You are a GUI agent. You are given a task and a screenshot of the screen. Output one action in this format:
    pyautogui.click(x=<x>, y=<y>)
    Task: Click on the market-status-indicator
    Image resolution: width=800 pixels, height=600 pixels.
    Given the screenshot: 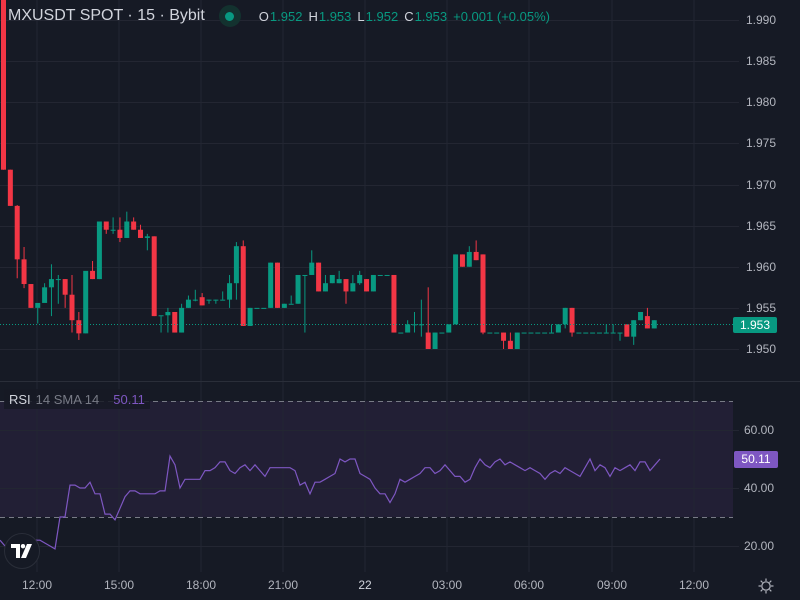 What is the action you would take?
    pyautogui.click(x=229, y=16)
    